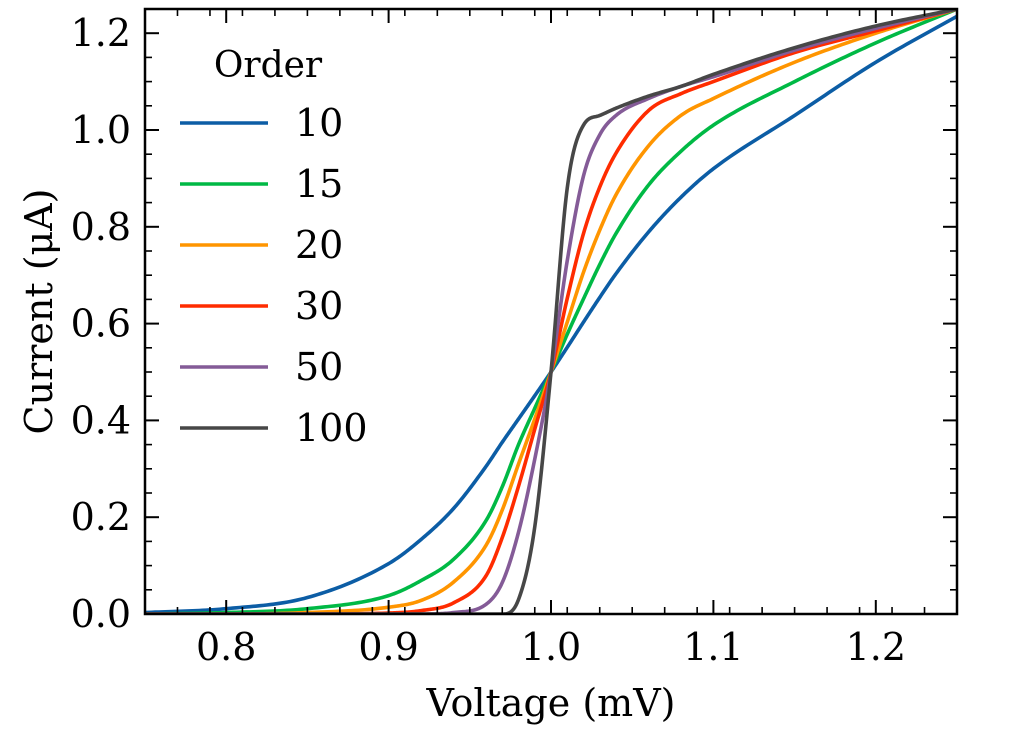 The image size is (1014, 736). What do you see at coordinates (226, 647) in the screenshot?
I see `x-tick-label: 0.8` at bounding box center [226, 647].